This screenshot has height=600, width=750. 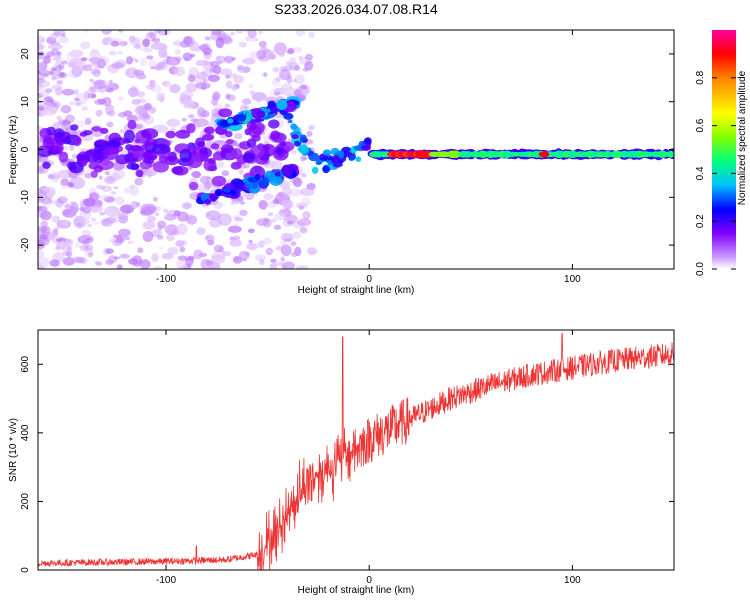 What do you see at coordinates (166, 279) in the screenshot?
I see `x-tick-label: -100` at bounding box center [166, 279].